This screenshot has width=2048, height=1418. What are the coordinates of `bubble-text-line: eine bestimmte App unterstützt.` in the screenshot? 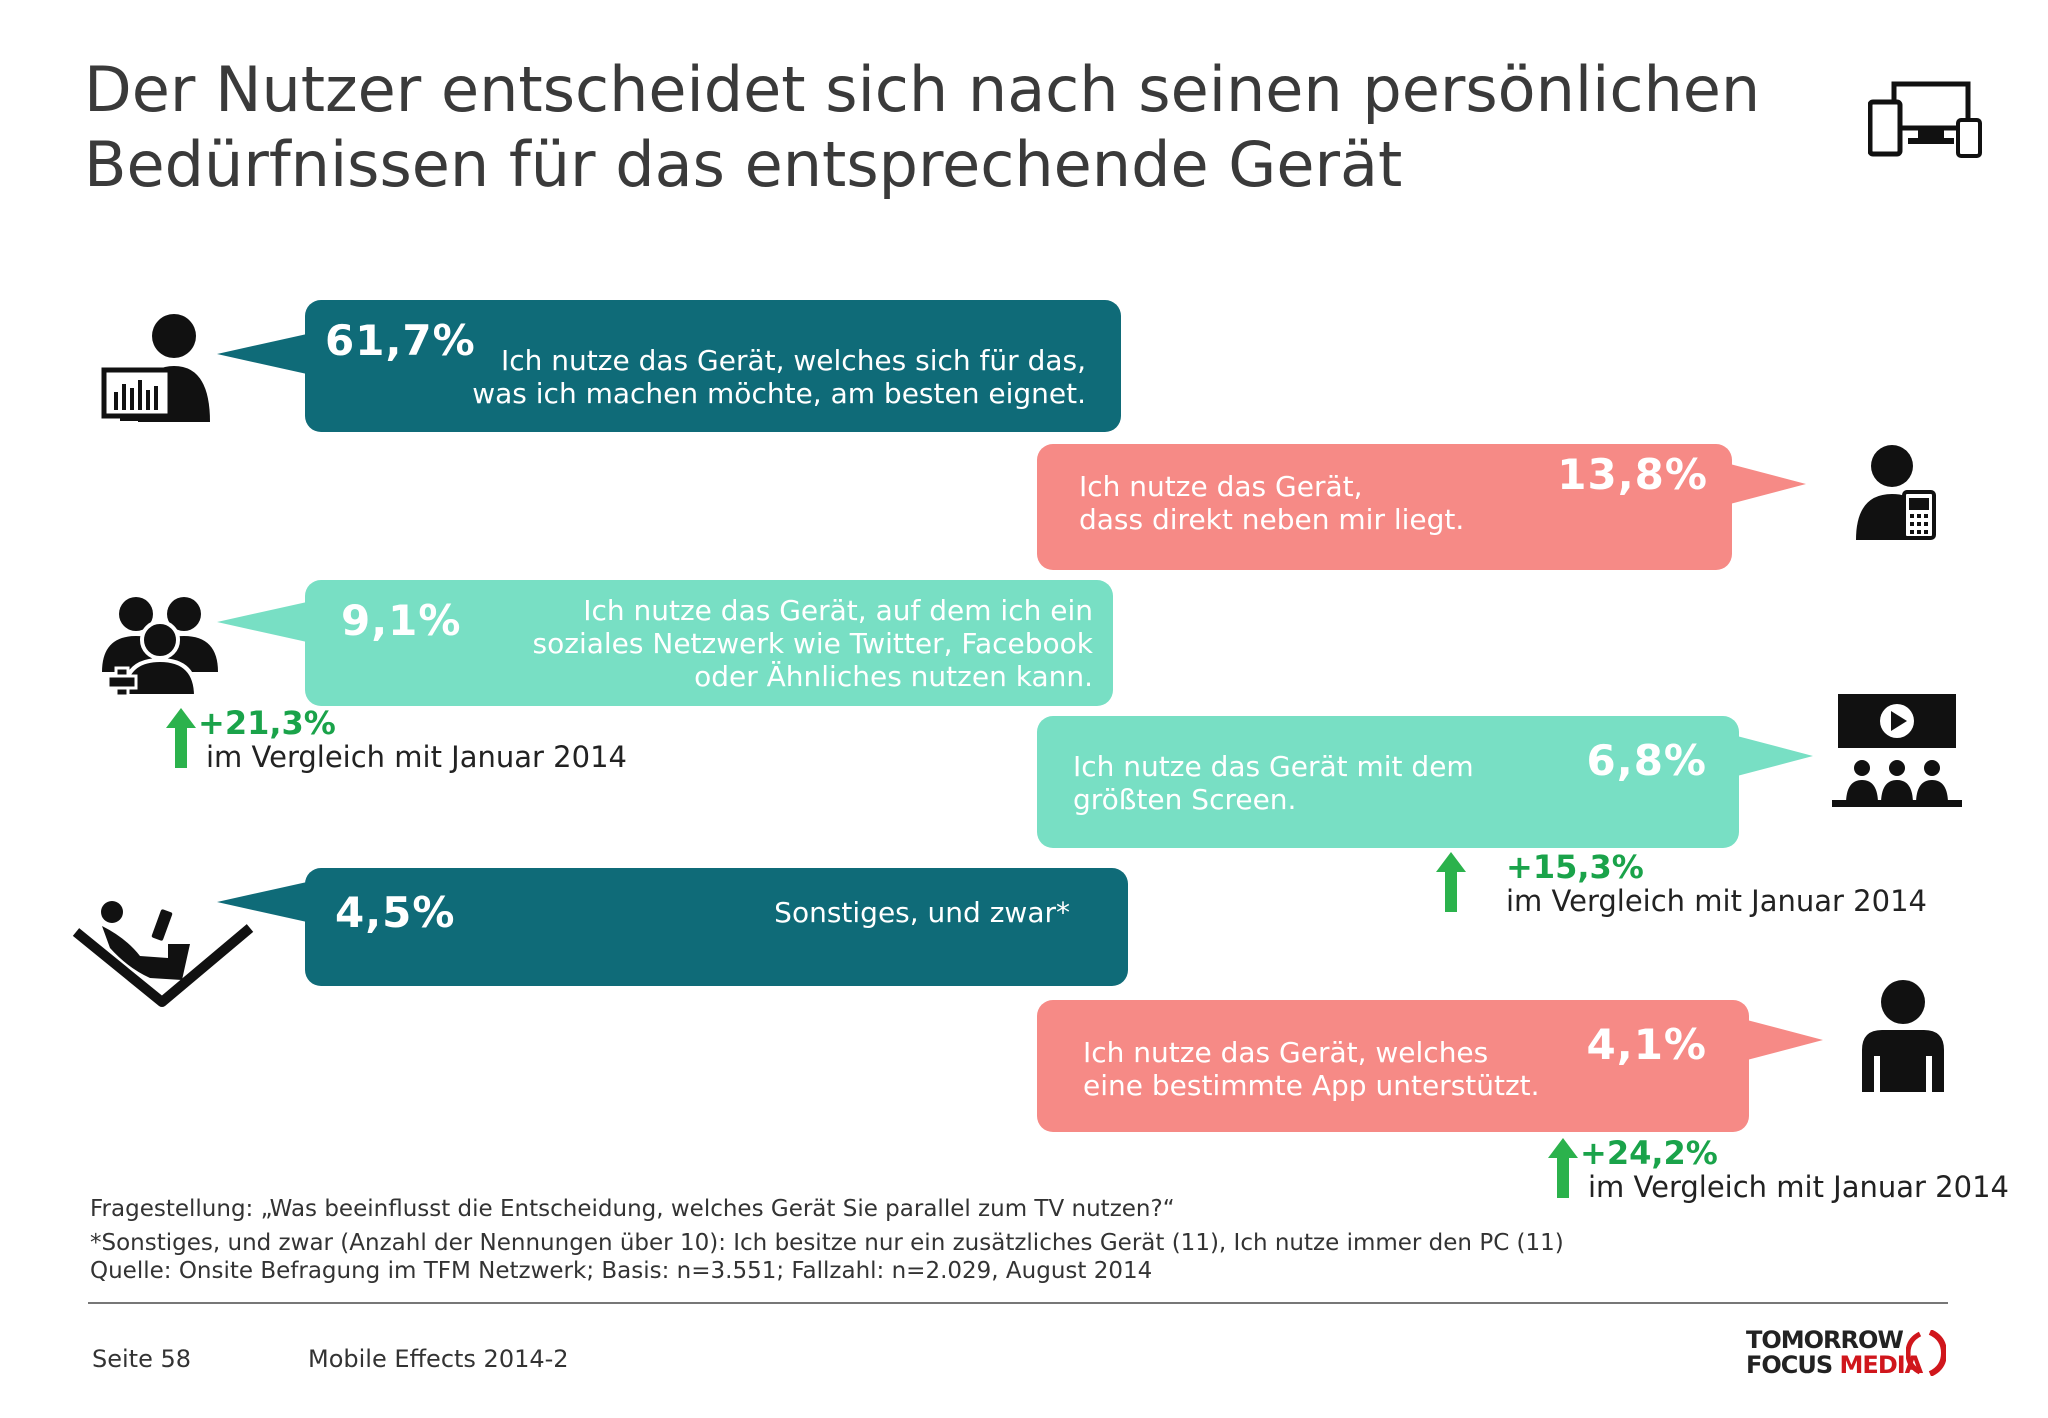 It's located at (1311, 1085).